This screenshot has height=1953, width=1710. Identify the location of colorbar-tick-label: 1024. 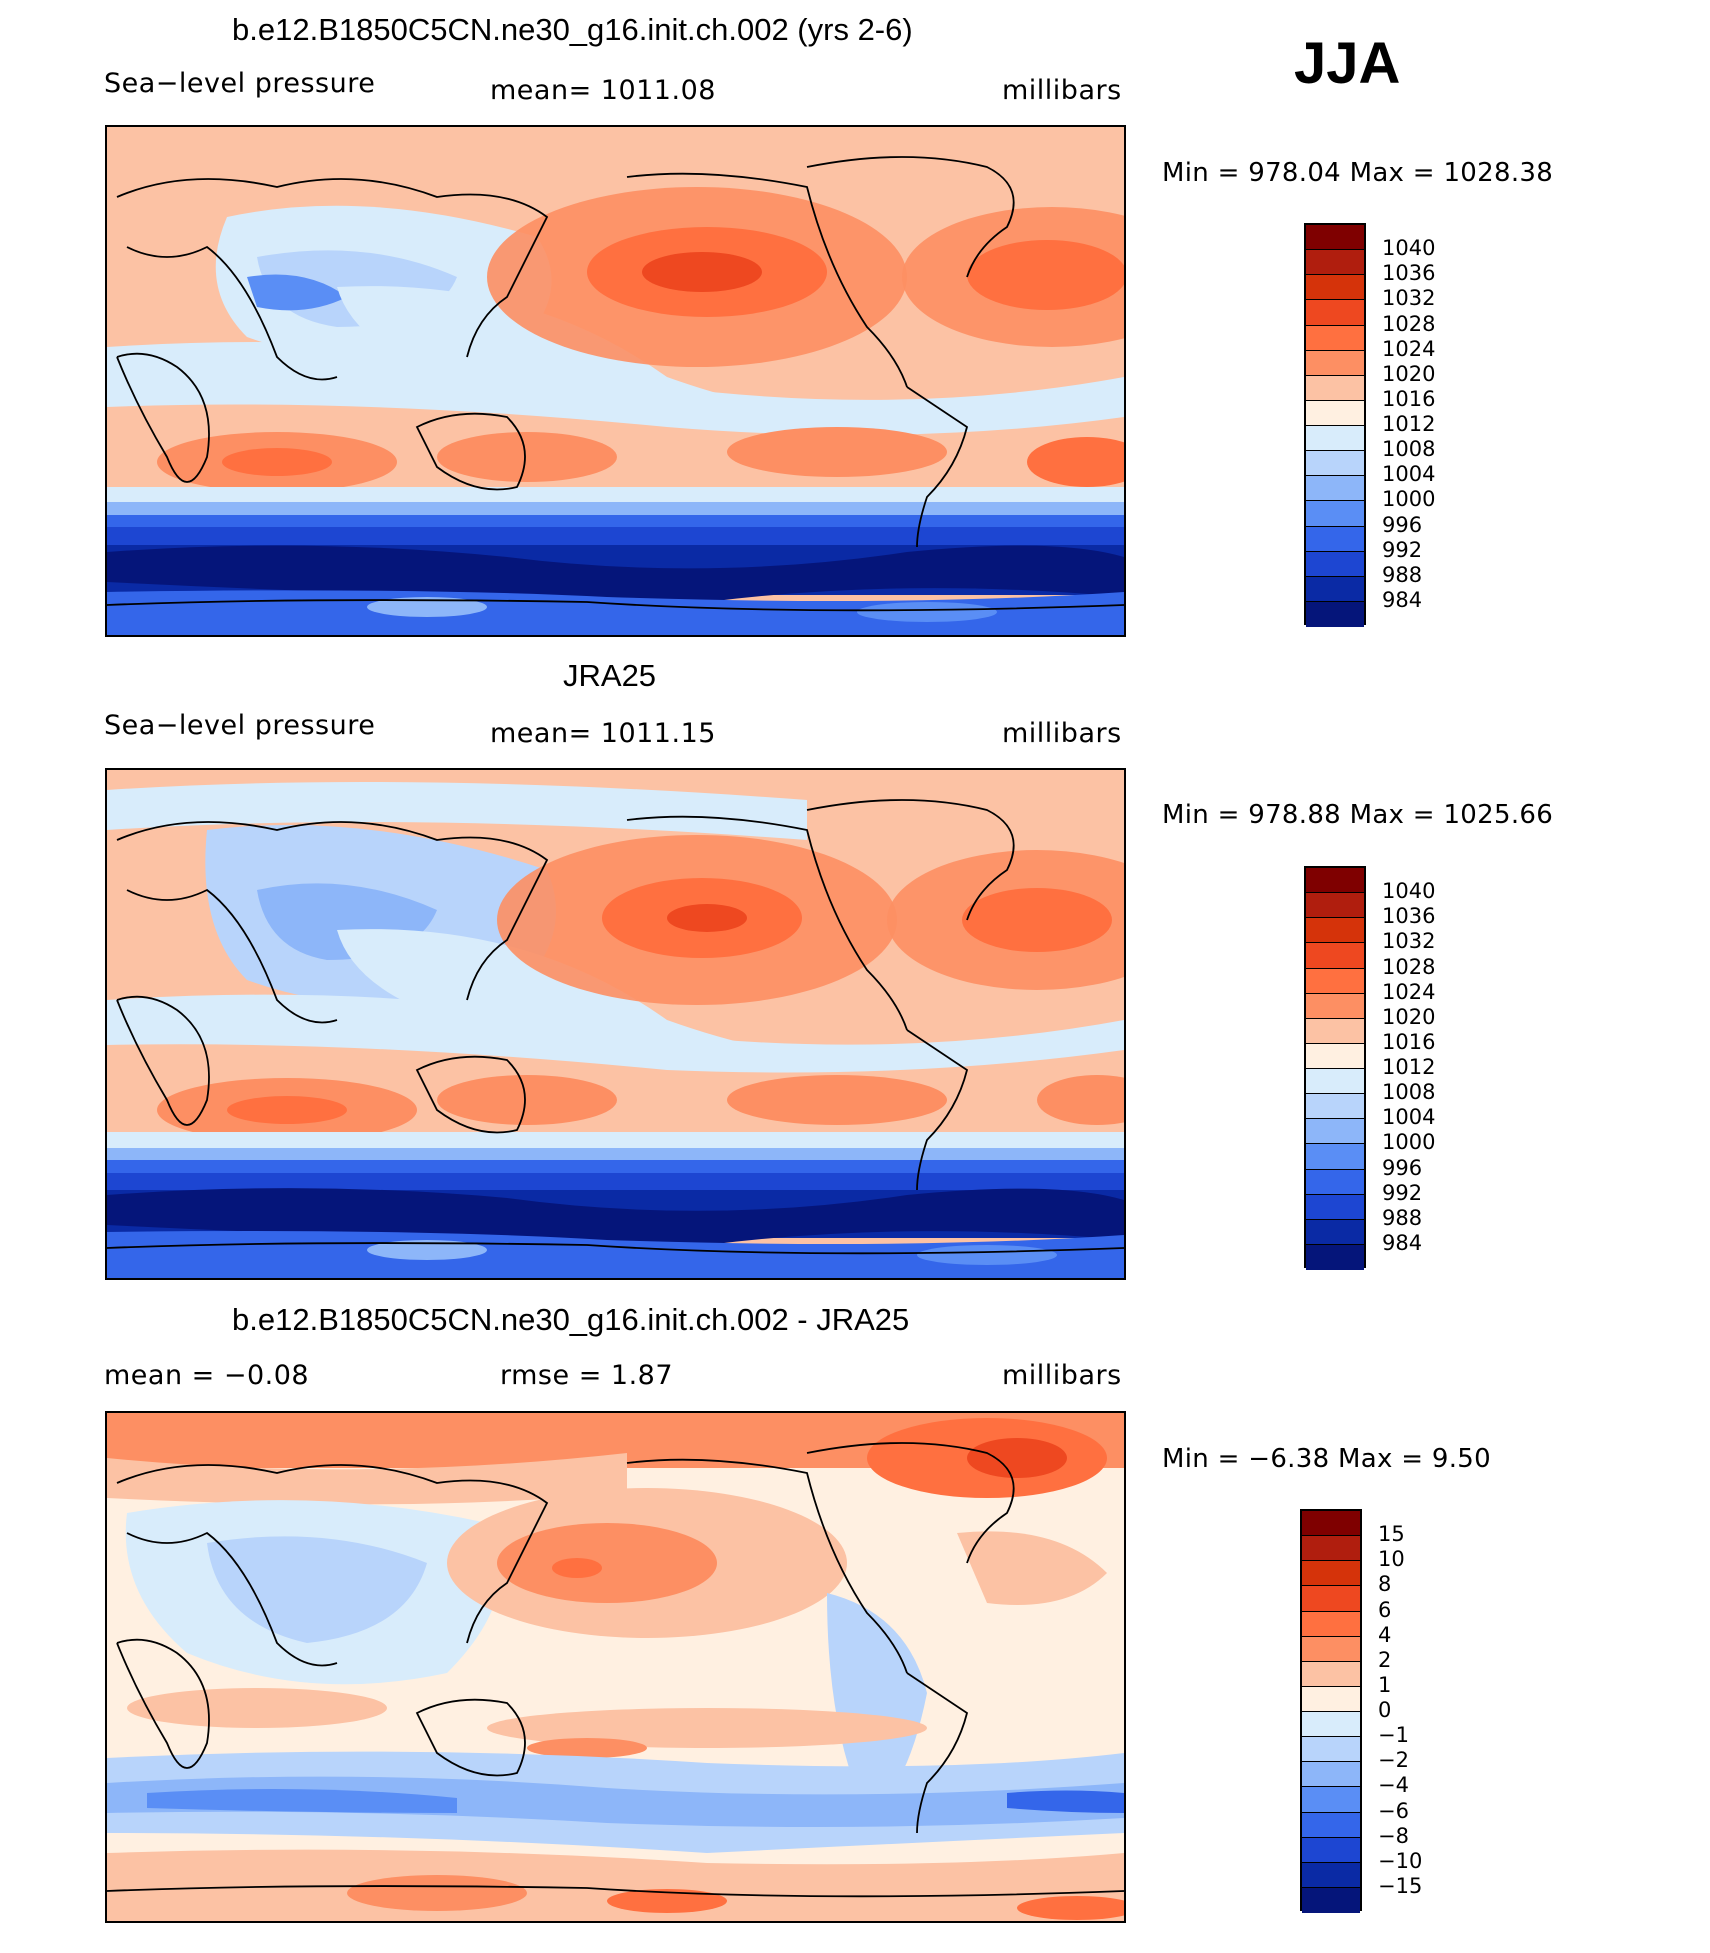
(1409, 348).